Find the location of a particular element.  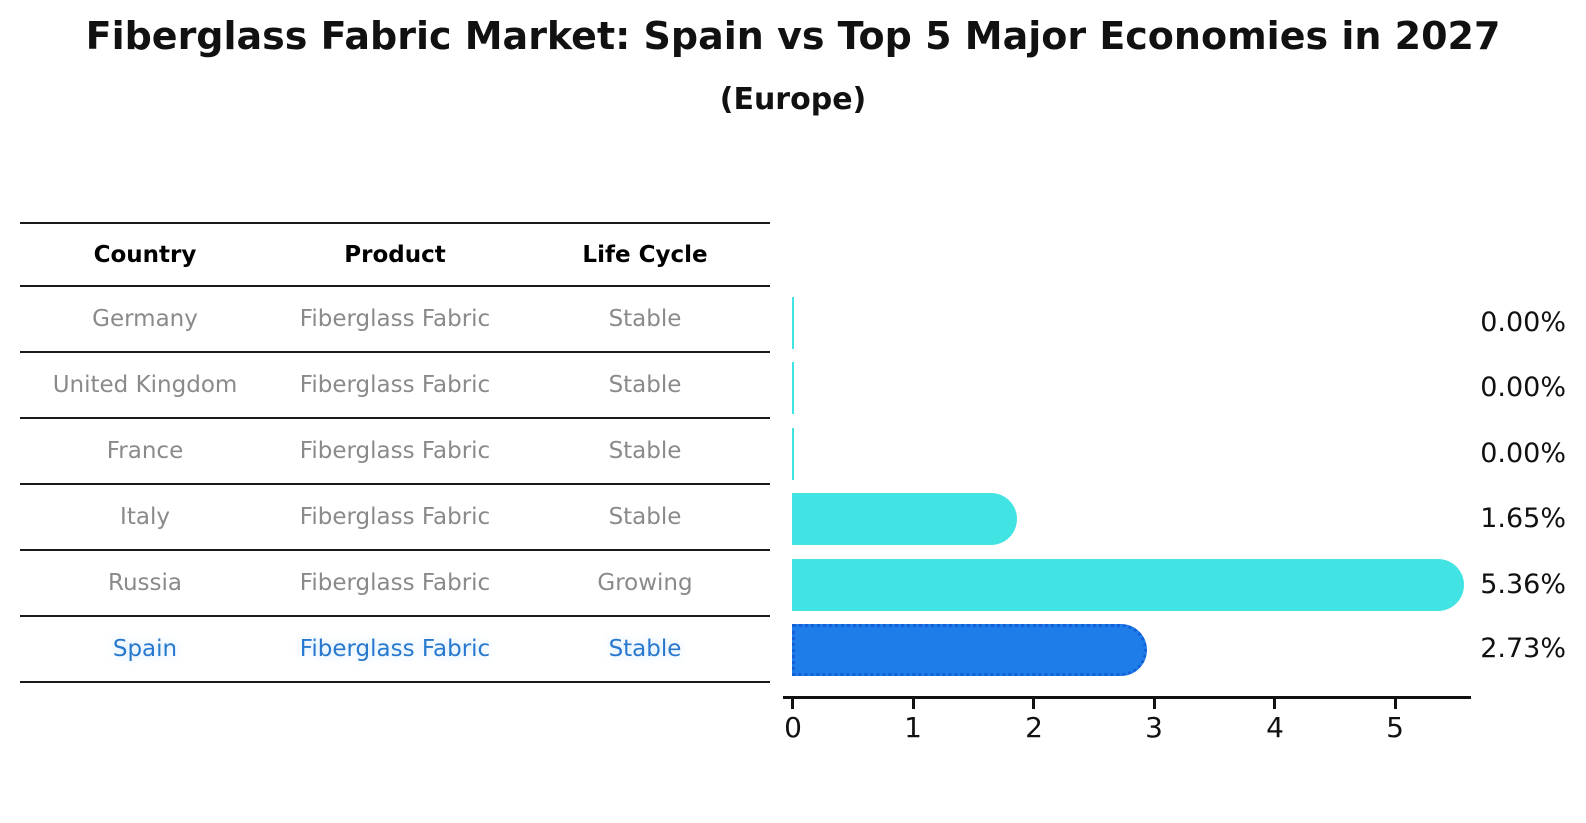

value-label-russia: 5.36% is located at coordinates (1523, 584).